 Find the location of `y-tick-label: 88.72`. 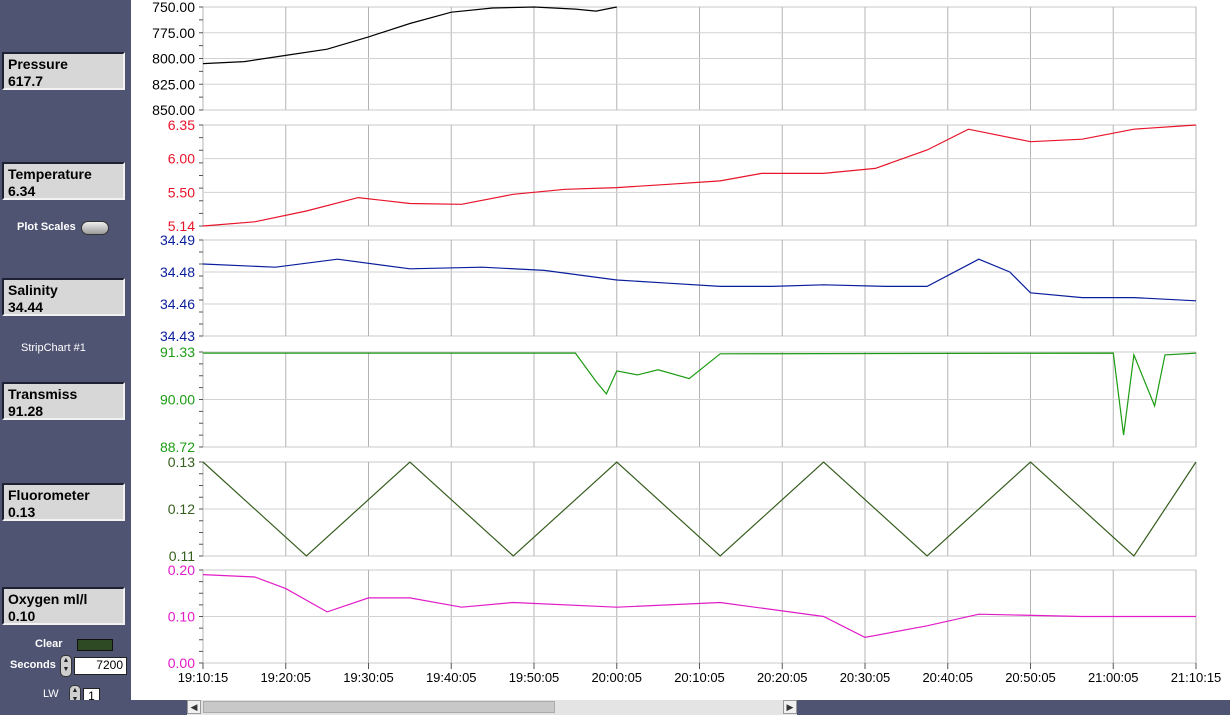

y-tick-label: 88.72 is located at coordinates (177, 447).